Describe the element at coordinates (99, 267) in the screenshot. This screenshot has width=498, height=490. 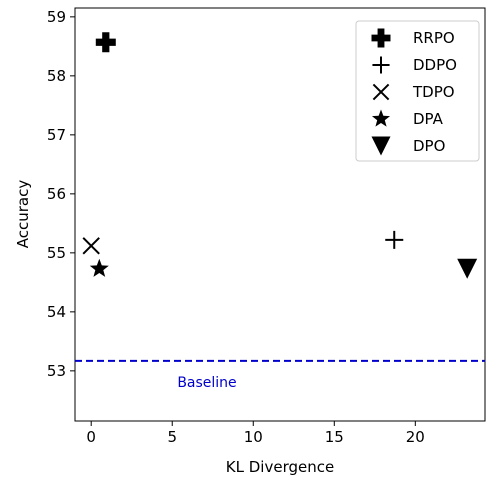
I see `point-dpa` at that location.